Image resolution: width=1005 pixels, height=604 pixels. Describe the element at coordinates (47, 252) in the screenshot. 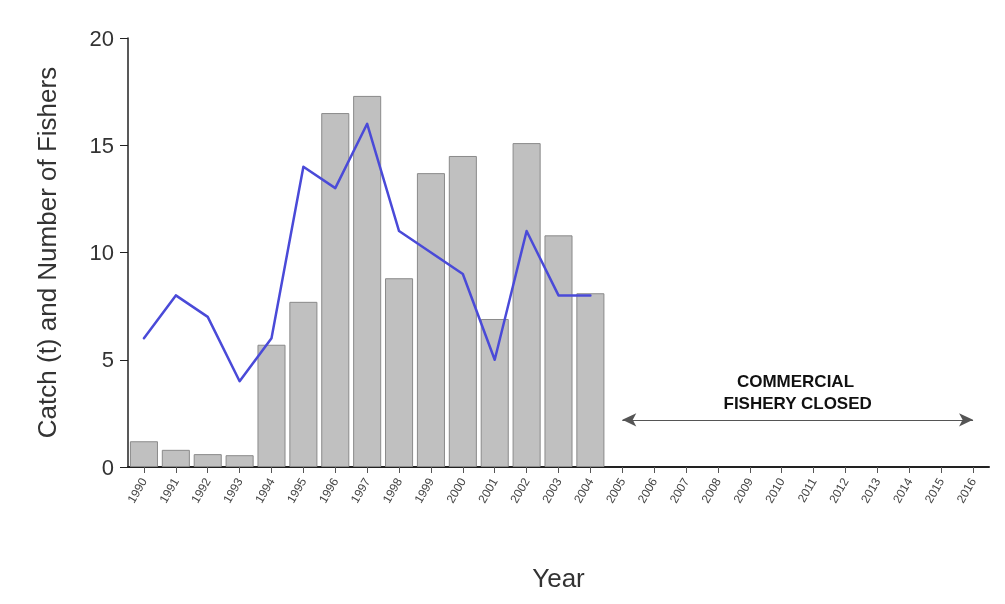

I see `y-axis-title: Catch (t) and Number of Fishers` at that location.